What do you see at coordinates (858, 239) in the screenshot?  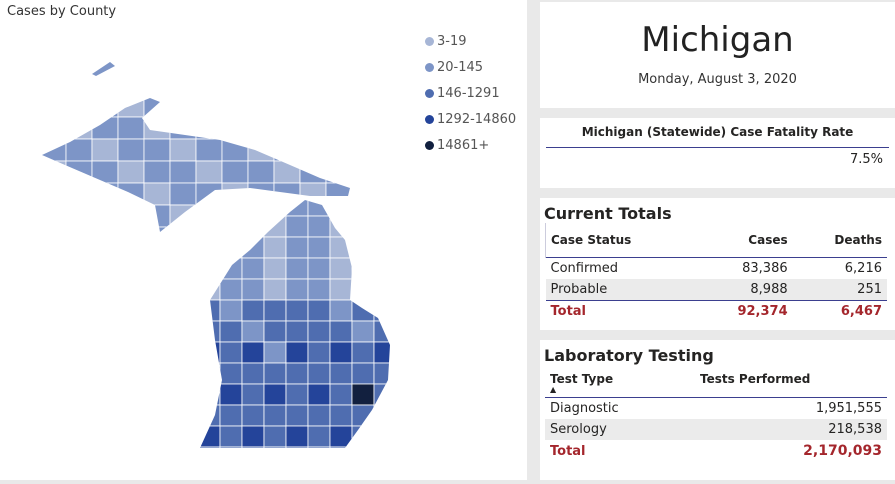 I see `col-deaths: Deaths` at bounding box center [858, 239].